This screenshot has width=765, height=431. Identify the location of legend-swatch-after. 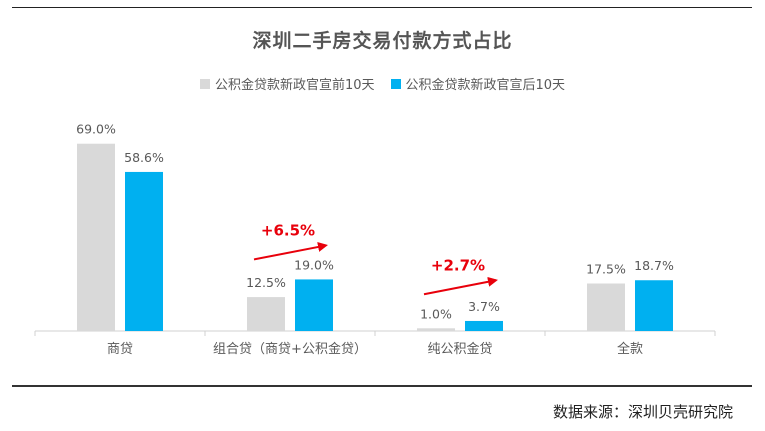
(395, 83).